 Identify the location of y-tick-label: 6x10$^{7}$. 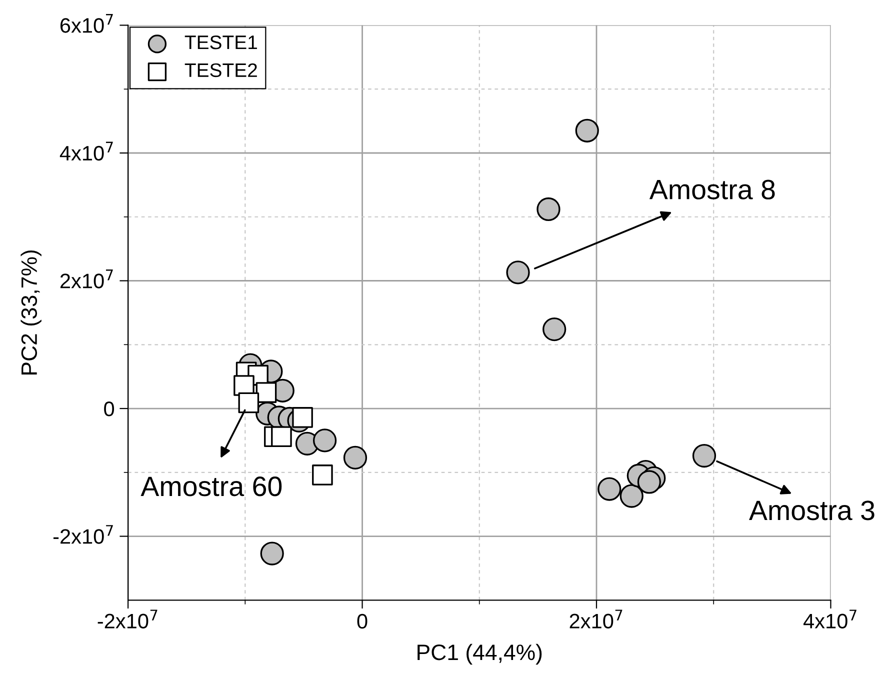
(86, 23).